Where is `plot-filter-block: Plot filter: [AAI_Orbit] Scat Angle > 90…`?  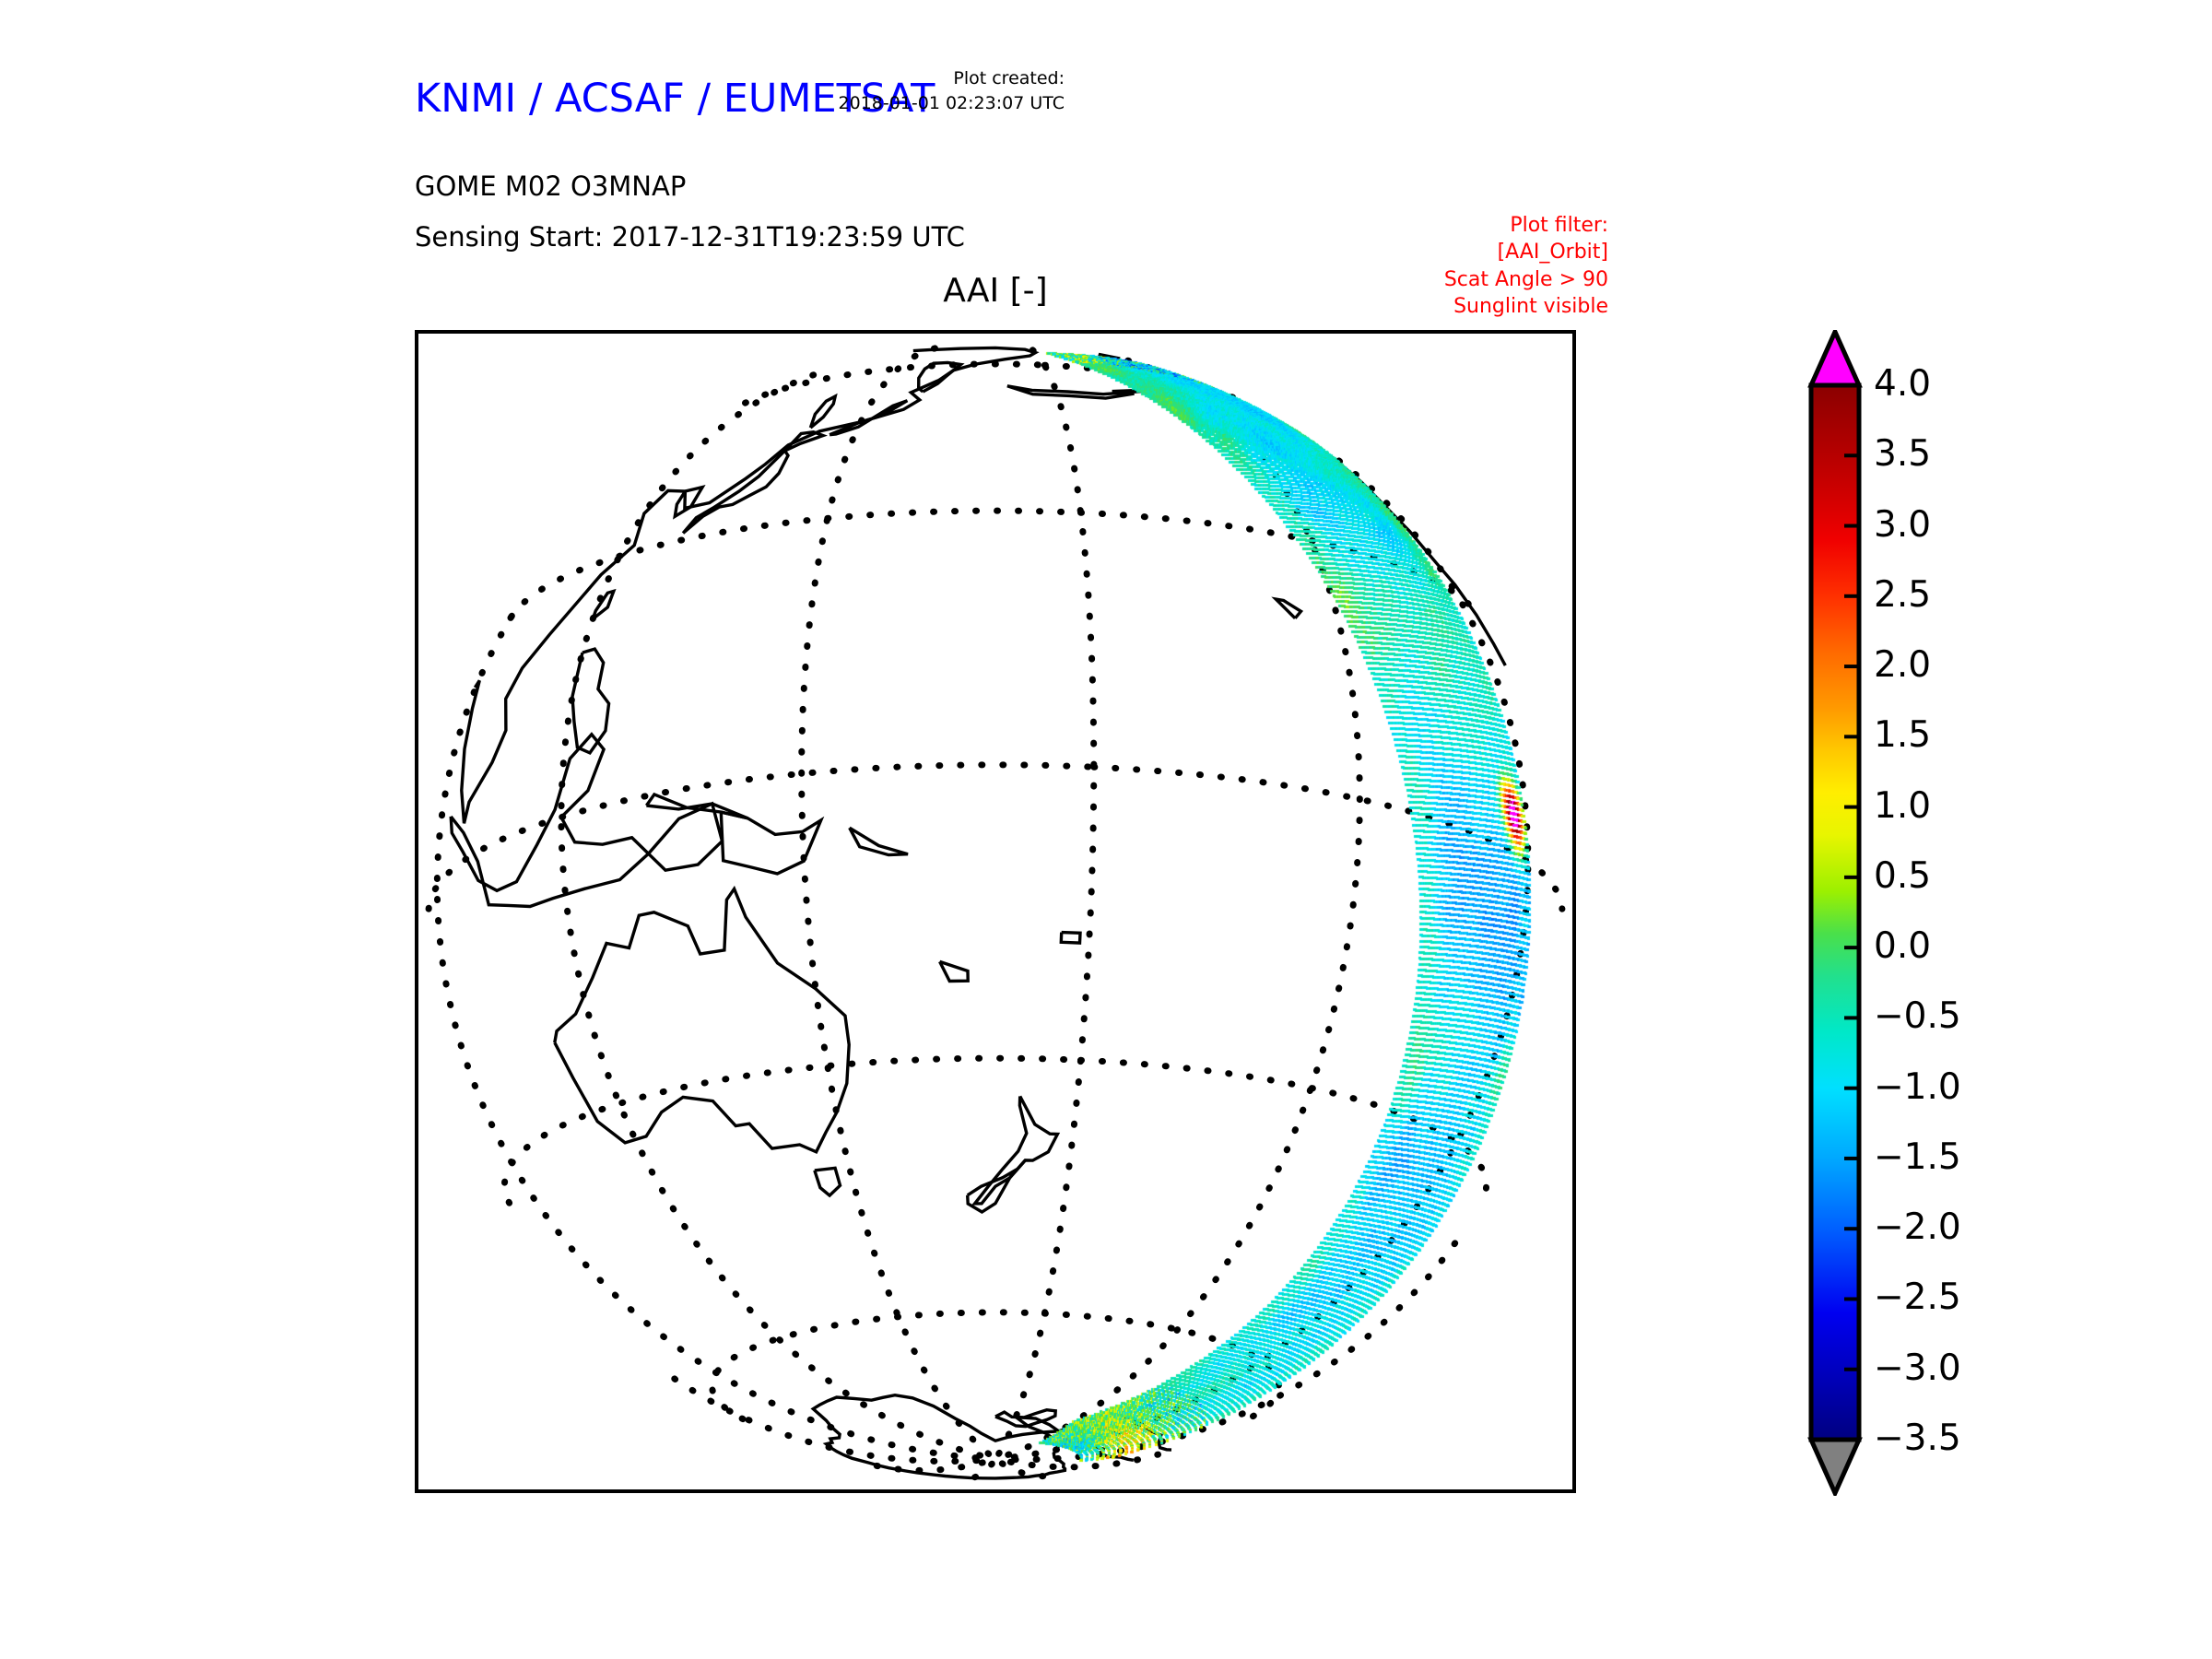
plot-filter-block: Plot filter: [AAI_Orbit] Scat Angle > 90… is located at coordinates (1456, 266).